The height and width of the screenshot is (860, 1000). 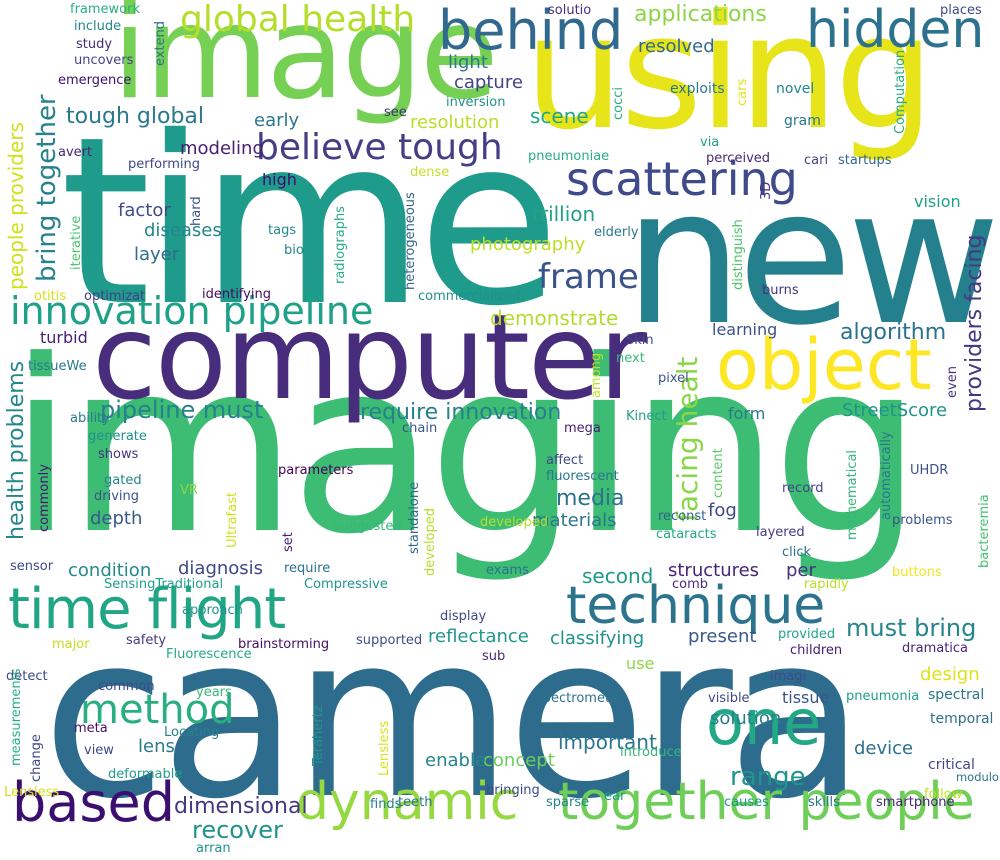 I want to click on word-sensor: click, so click(x=797, y=552).